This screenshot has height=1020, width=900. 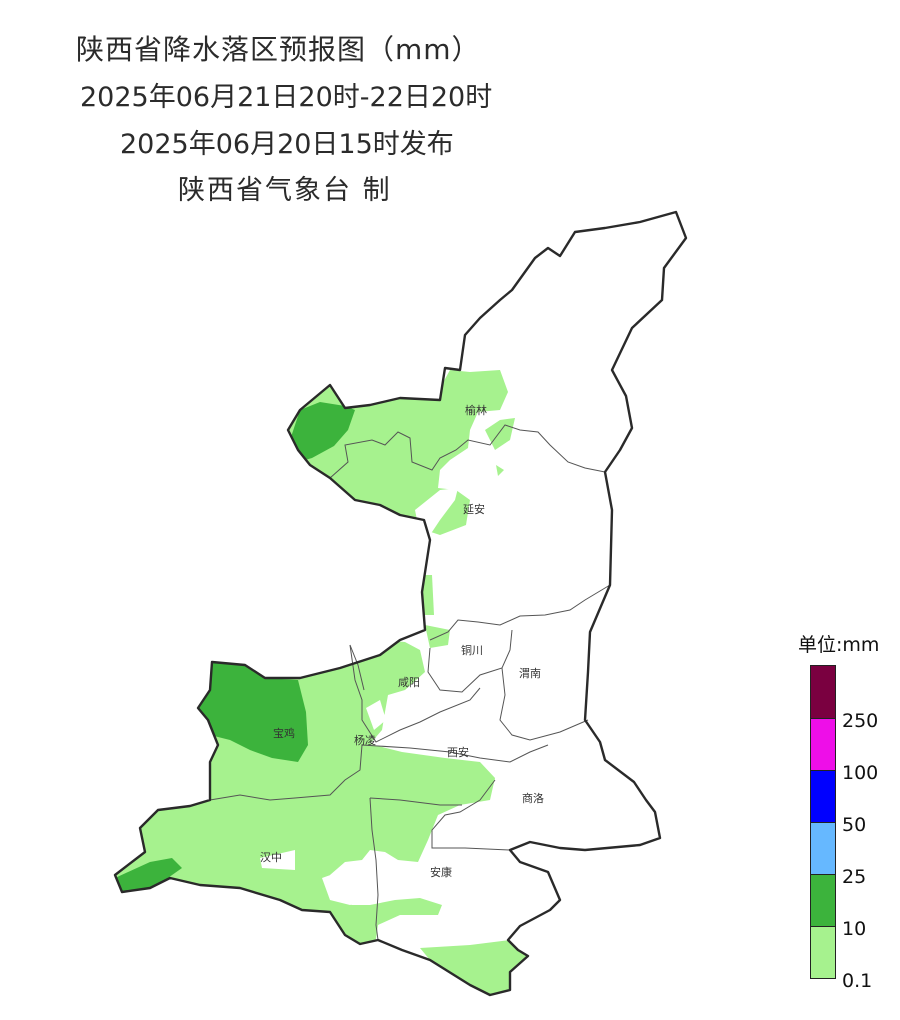 What do you see at coordinates (839, 645) in the screenshot?
I see `legend-title: 单位:mm` at bounding box center [839, 645].